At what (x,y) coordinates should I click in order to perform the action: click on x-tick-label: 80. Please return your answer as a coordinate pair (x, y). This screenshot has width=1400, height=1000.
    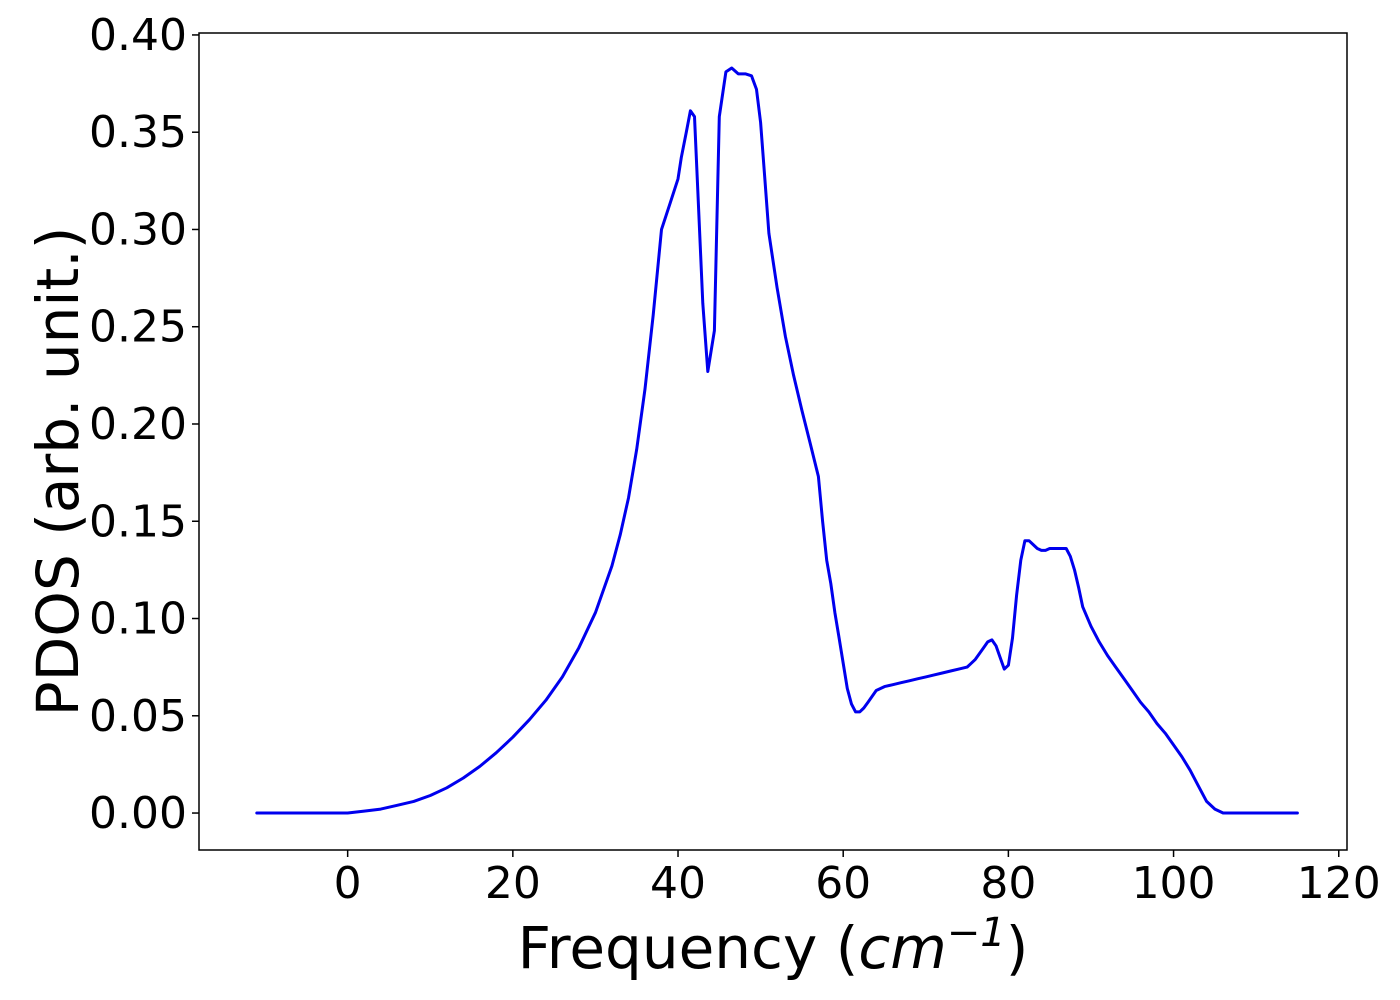
    Looking at the image, I should click on (1008, 883).